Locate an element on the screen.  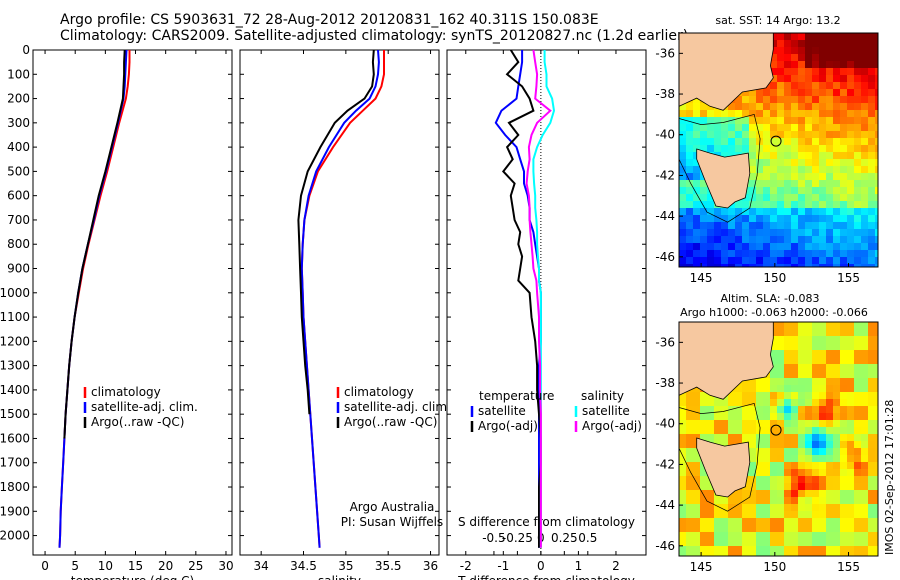
x-tick-label: 15 is located at coordinates (135, 566).